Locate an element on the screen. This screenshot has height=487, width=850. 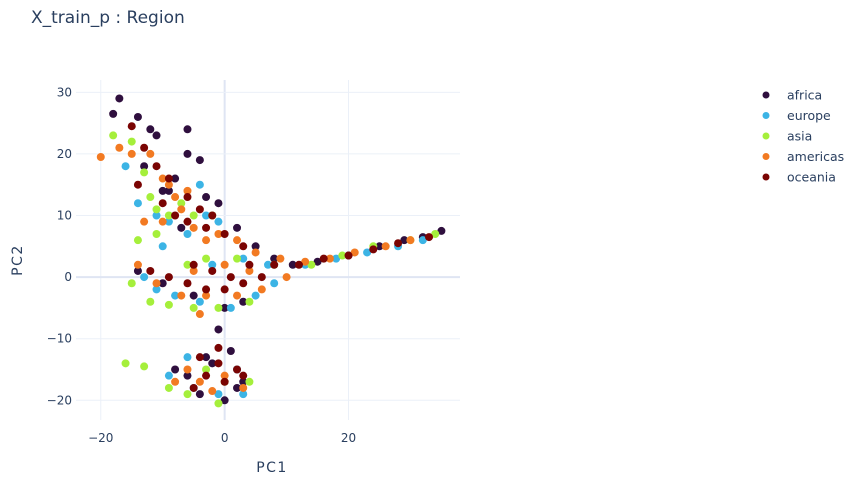
chart-title: X_train_p : Region is located at coordinates (108, 18).